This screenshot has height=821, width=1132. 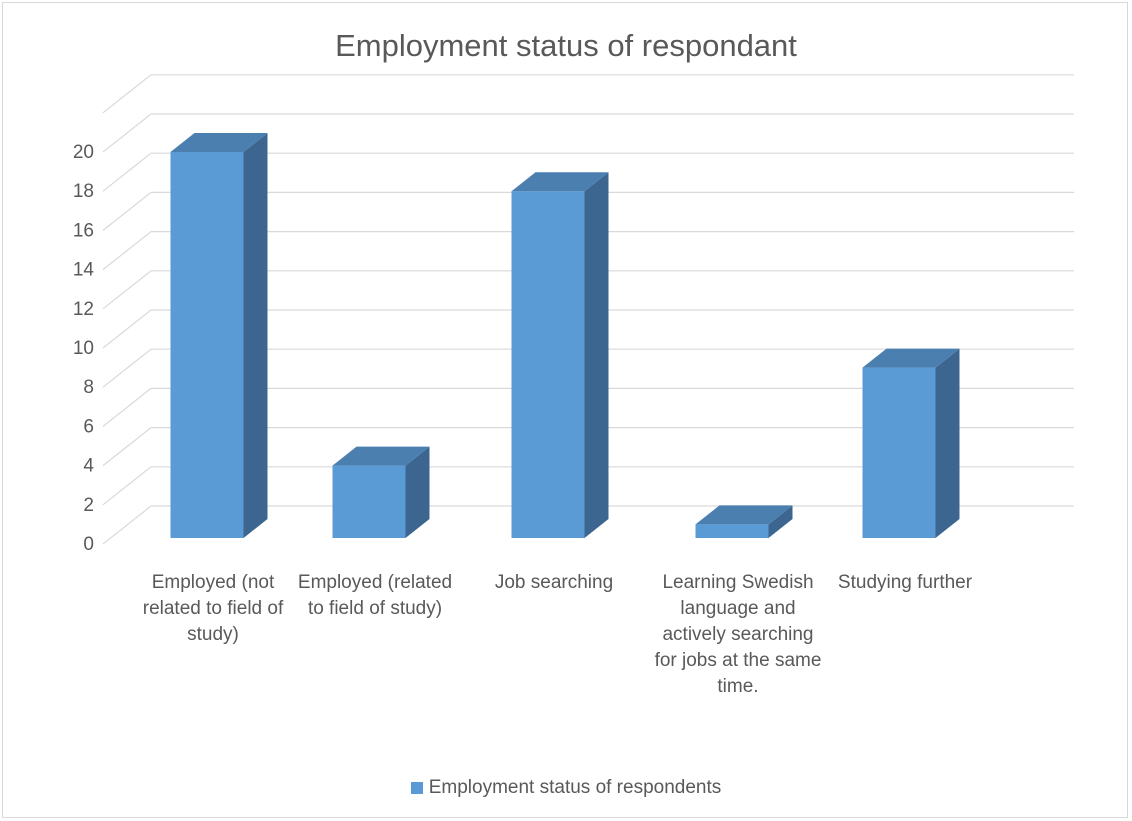 I want to click on y-tick-label: 16, so click(x=83, y=230).